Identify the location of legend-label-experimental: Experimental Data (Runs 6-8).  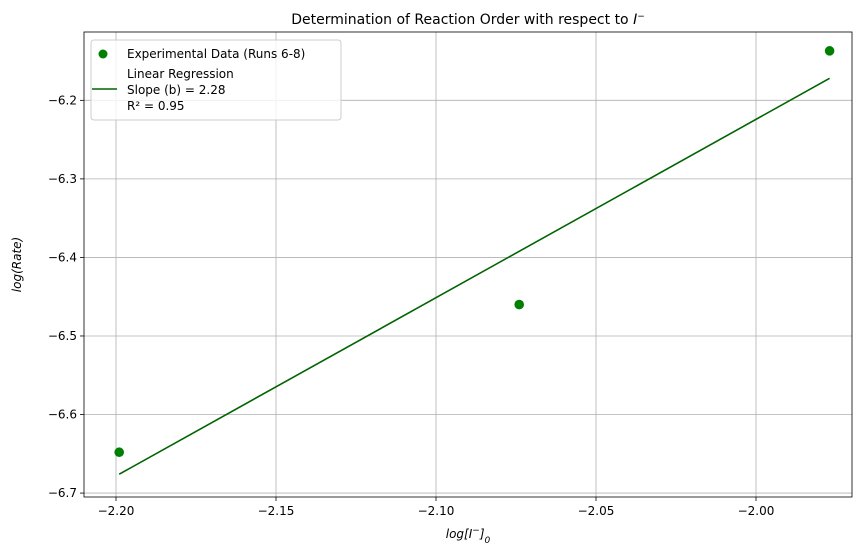
(216, 54).